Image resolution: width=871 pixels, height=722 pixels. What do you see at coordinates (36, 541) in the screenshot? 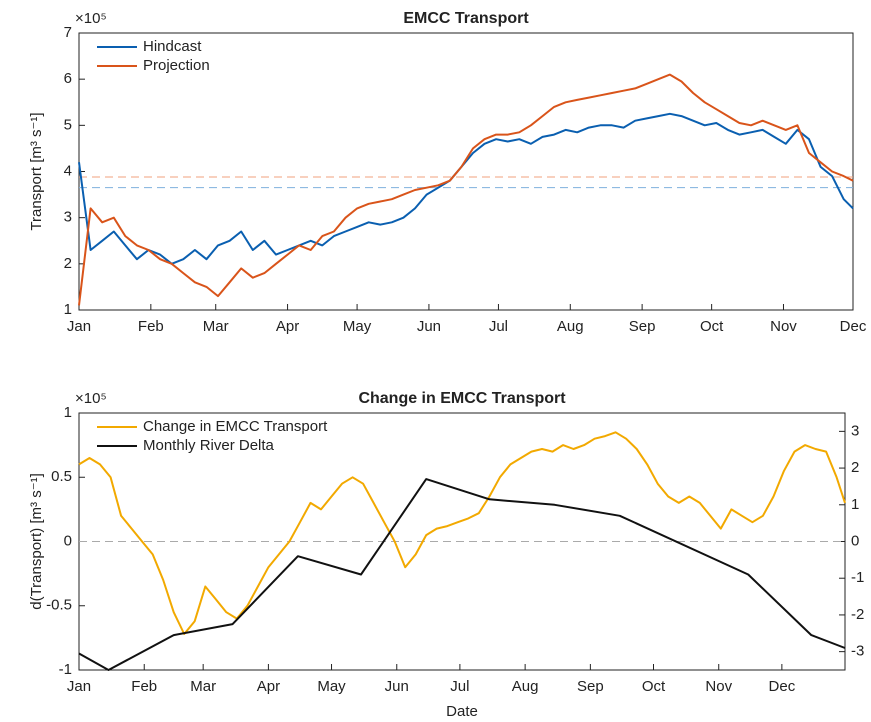
I see `y-axis-label: d(Transport) [m³ s⁻¹]` at bounding box center [36, 541].